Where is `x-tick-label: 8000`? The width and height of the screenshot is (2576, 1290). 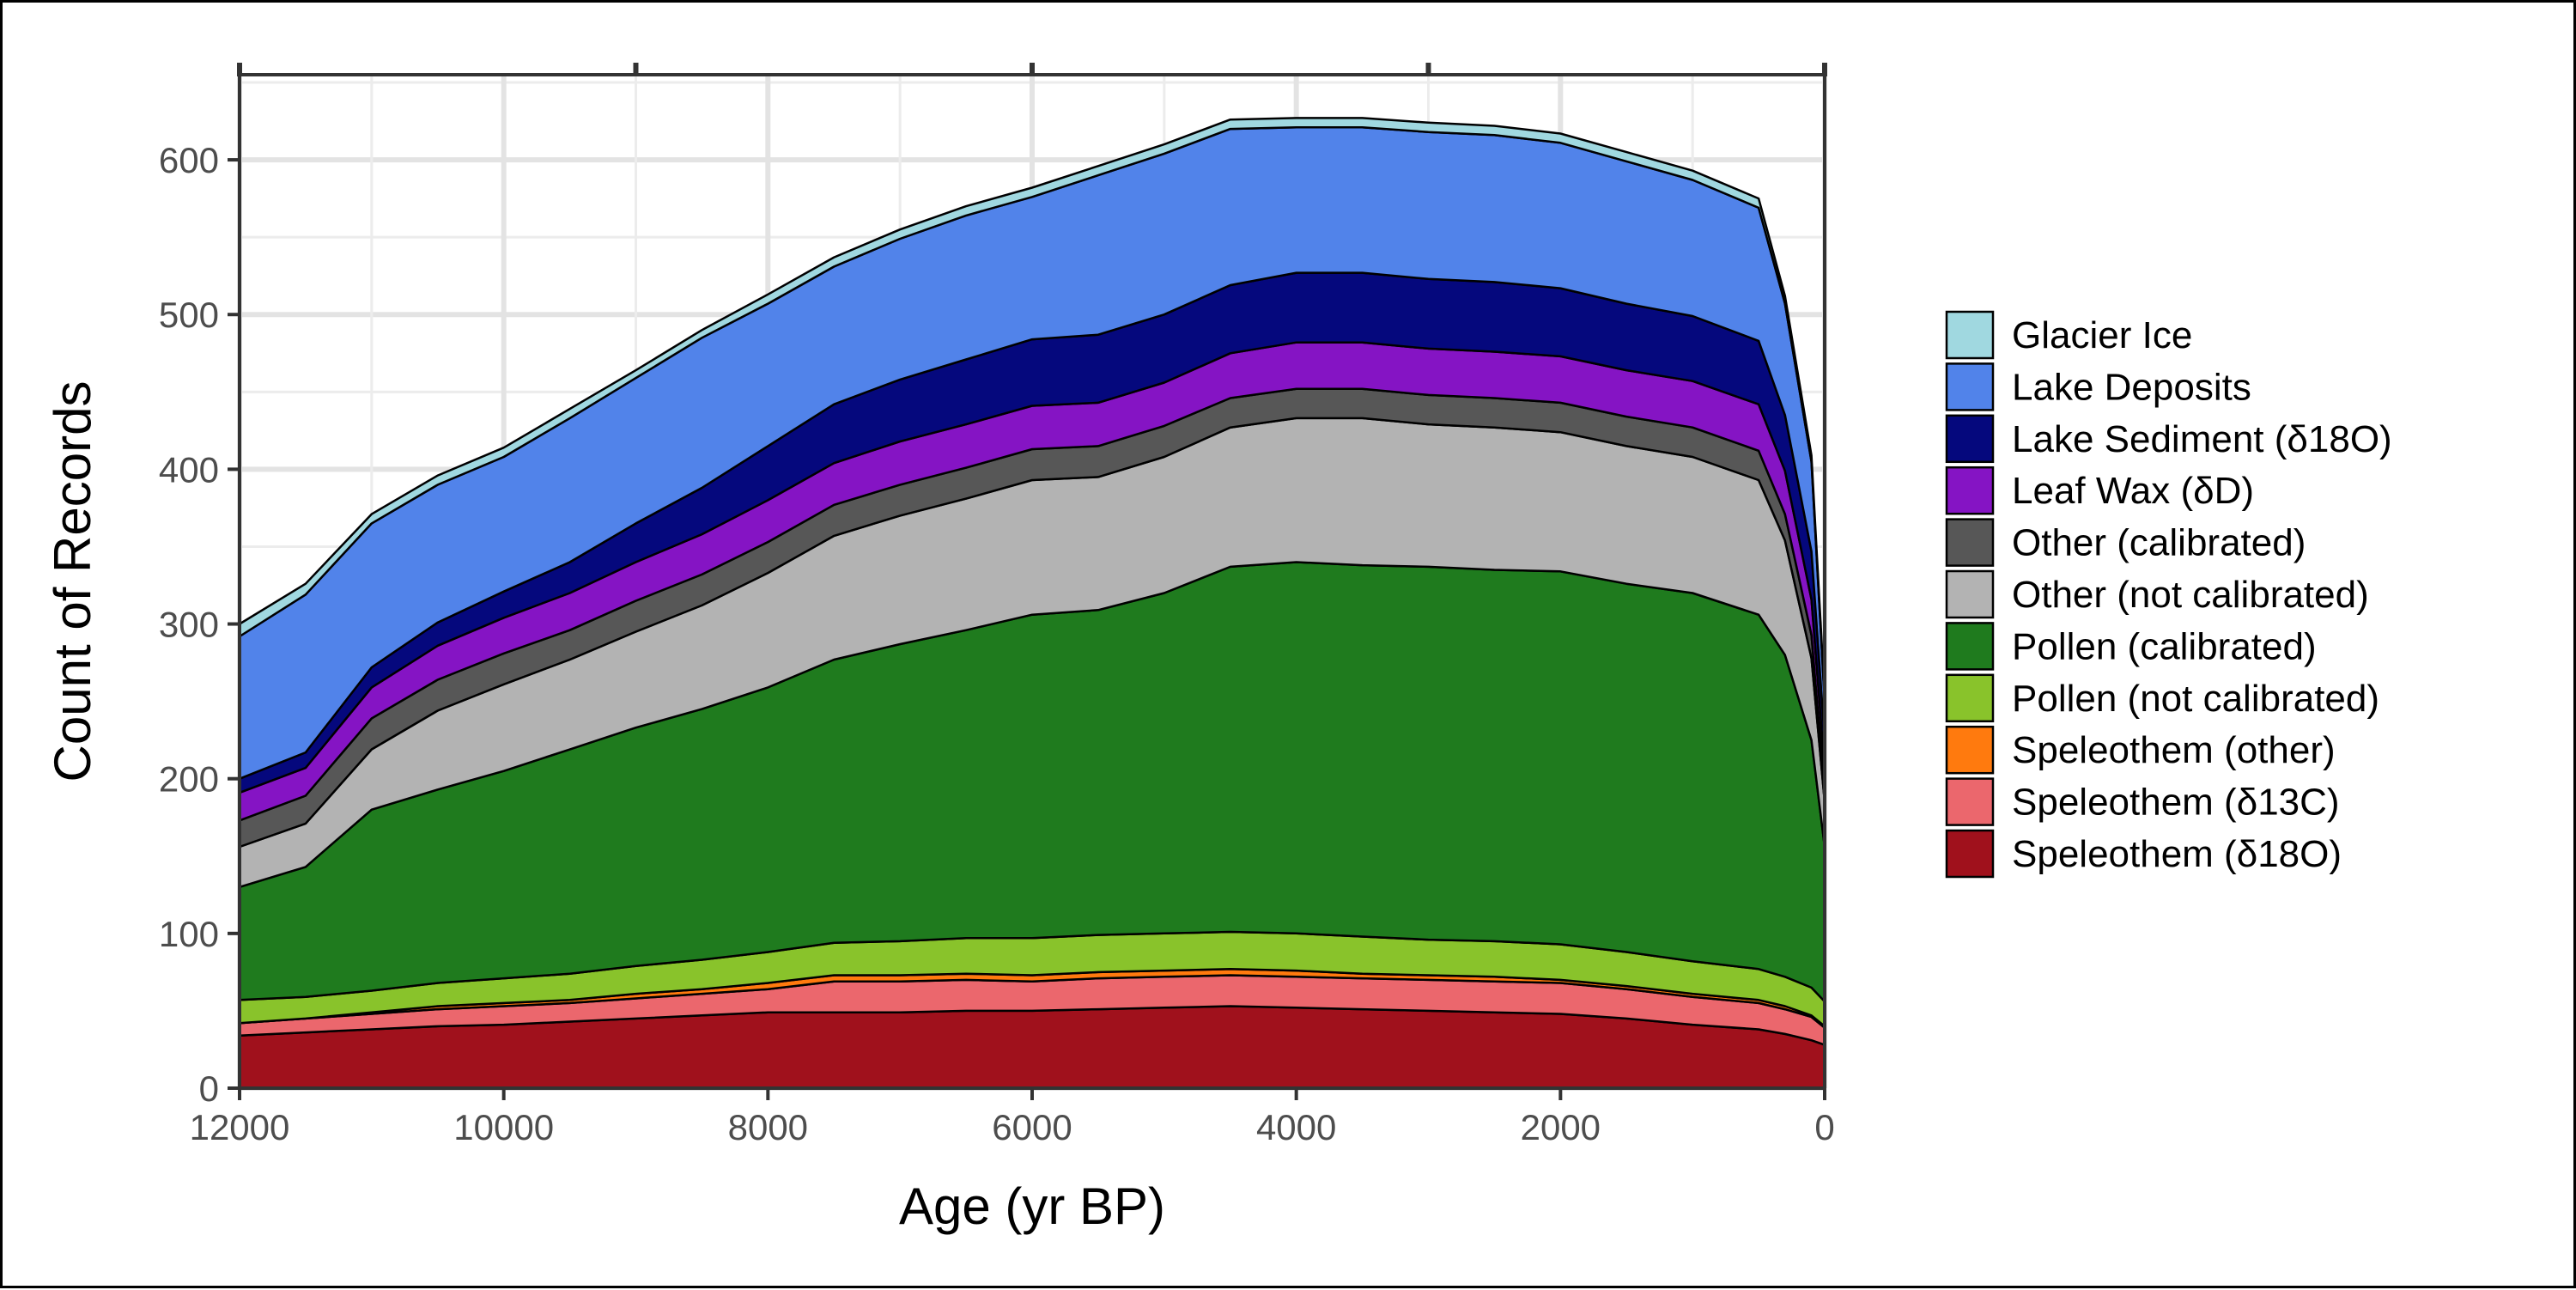 x-tick-label: 8000 is located at coordinates (768, 1127).